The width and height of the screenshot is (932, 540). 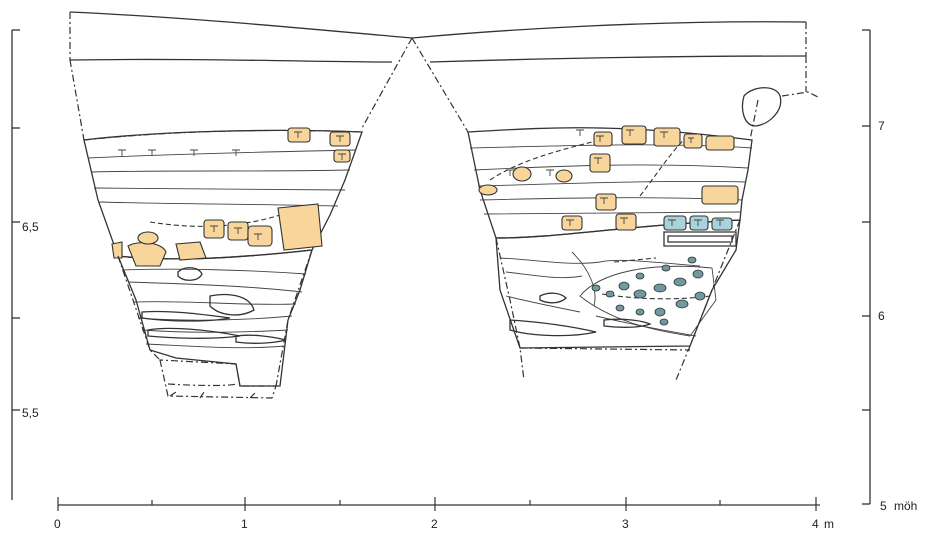 I want to click on x-tick-4: 4, so click(x=815, y=524).